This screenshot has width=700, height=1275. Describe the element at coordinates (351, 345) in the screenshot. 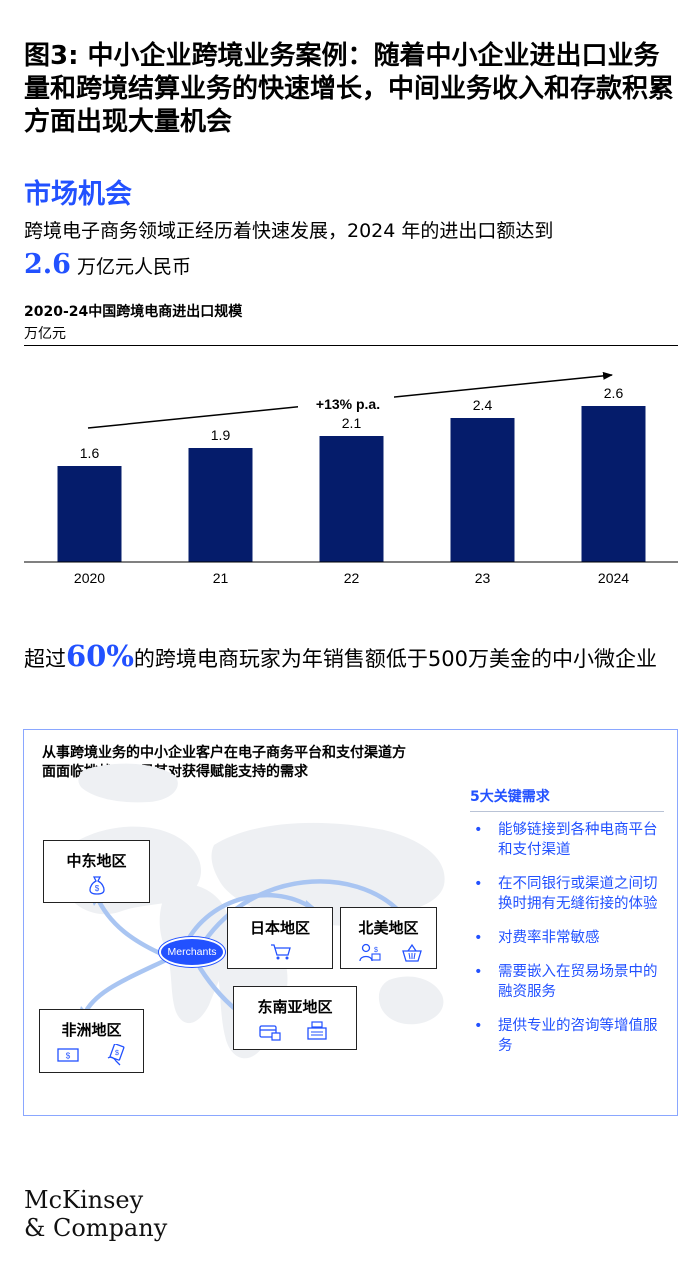

I see `chart-top-rule` at that location.